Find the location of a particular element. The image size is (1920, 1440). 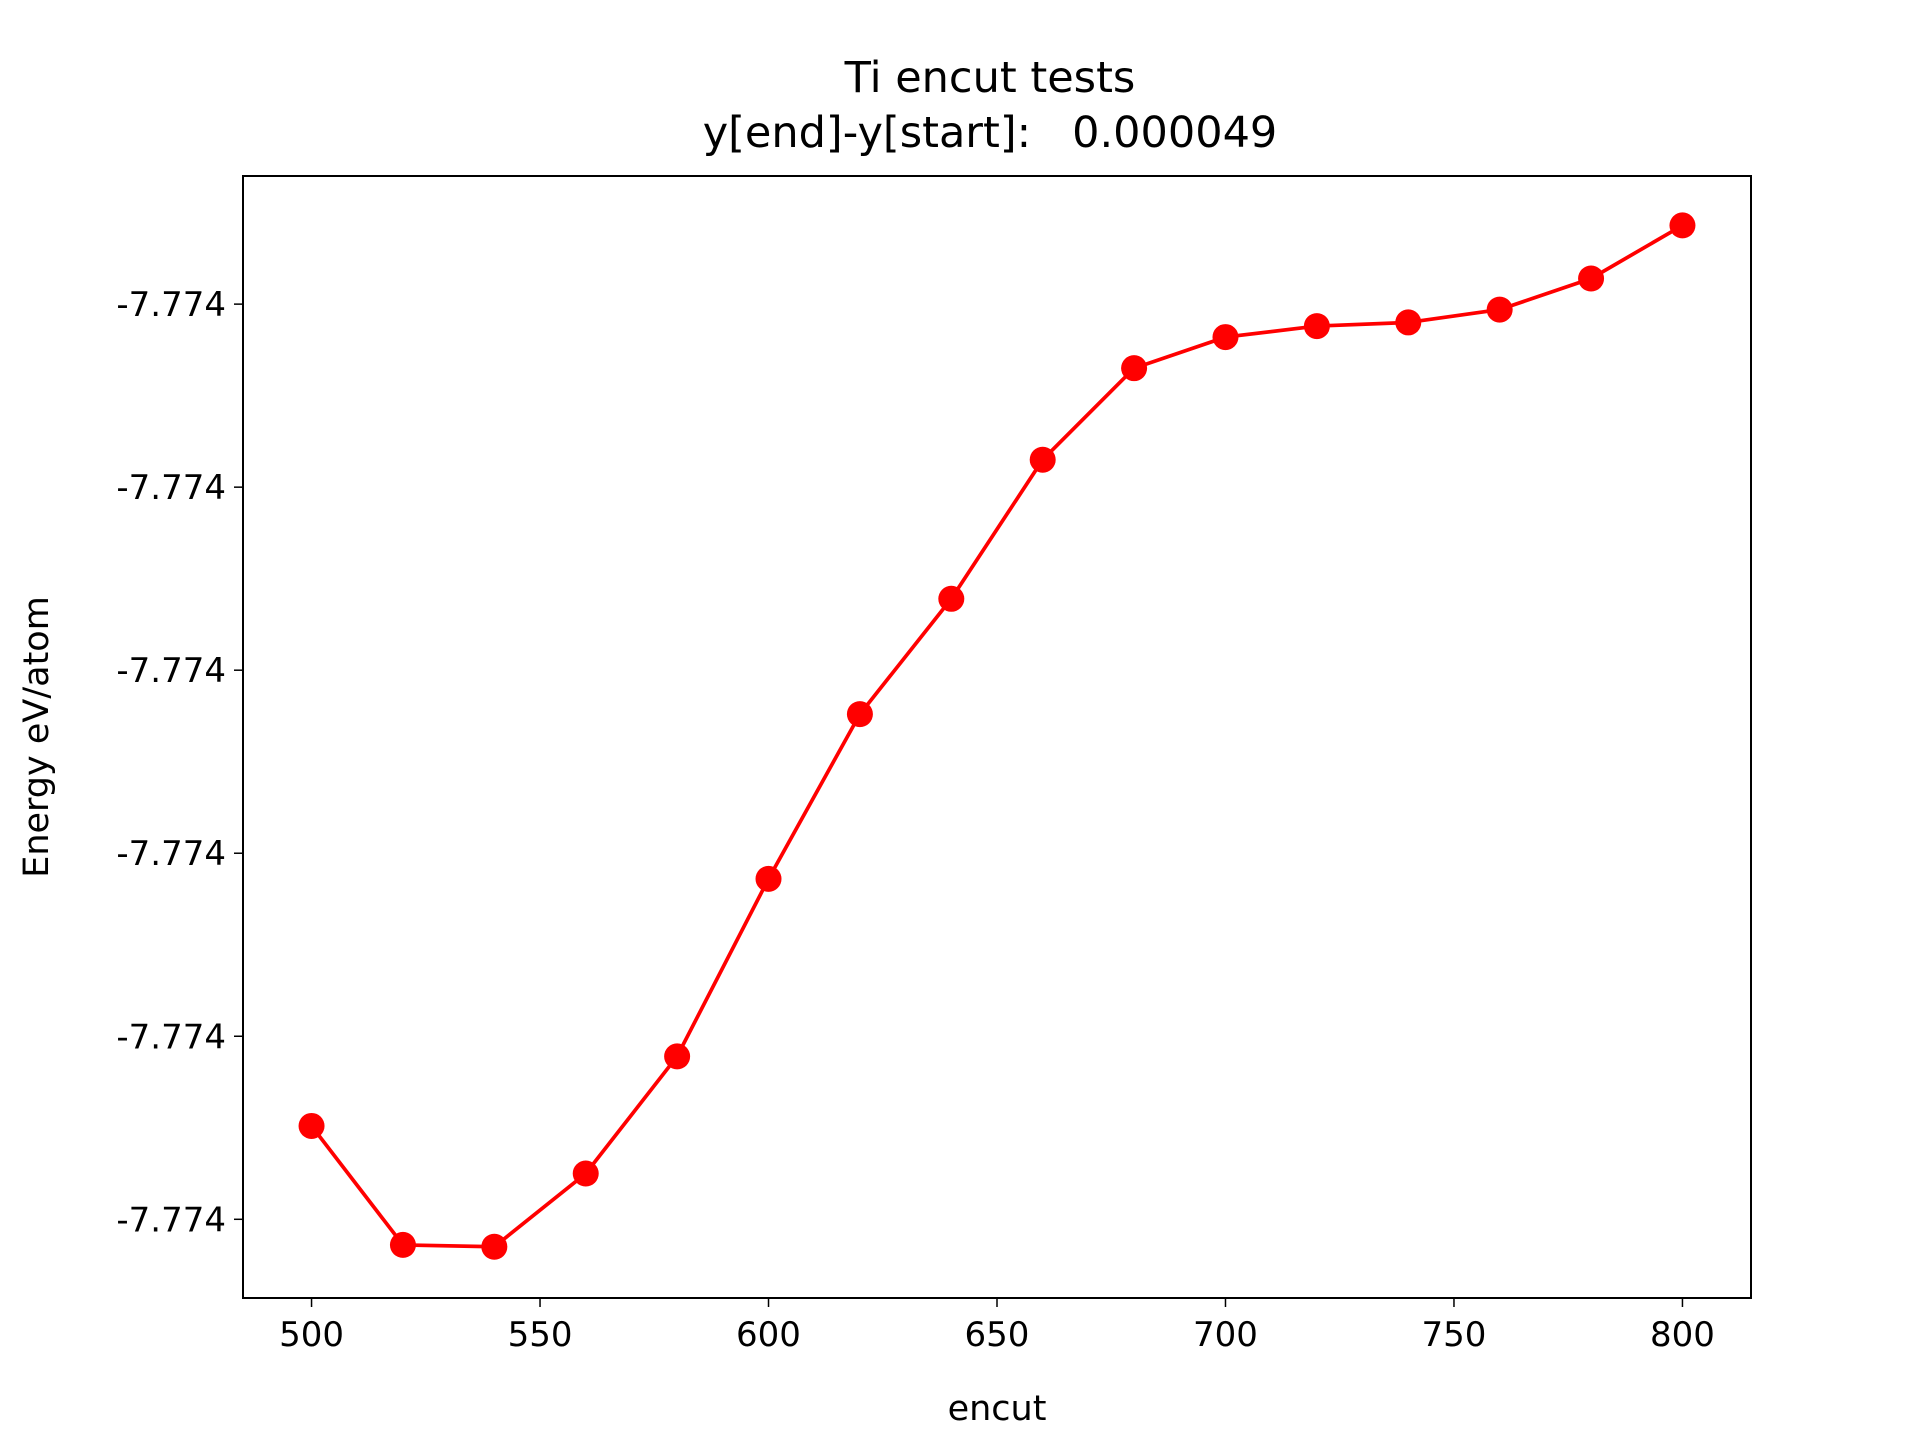

x-tick-label: 650 is located at coordinates (997, 1335).